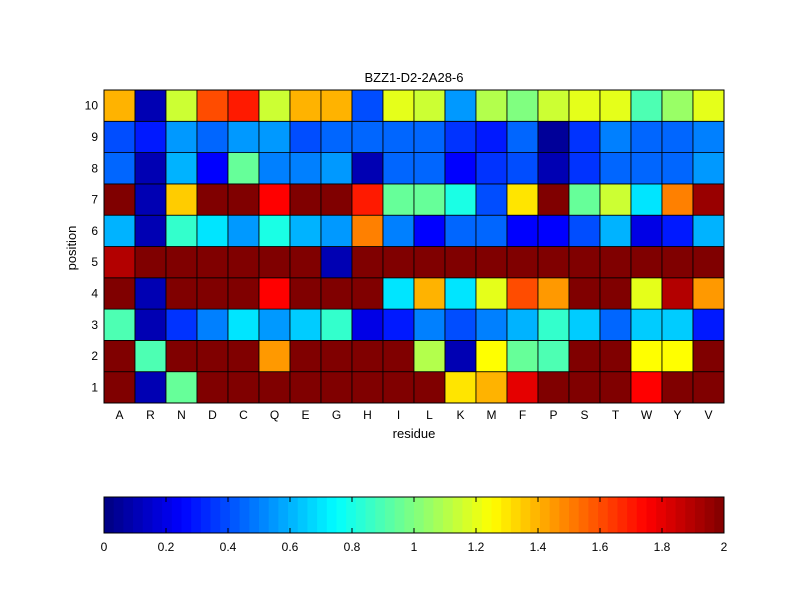 This screenshot has width=800, height=605. Describe the element at coordinates (94, 168) in the screenshot. I see `y-tick-label-8: 8` at that location.